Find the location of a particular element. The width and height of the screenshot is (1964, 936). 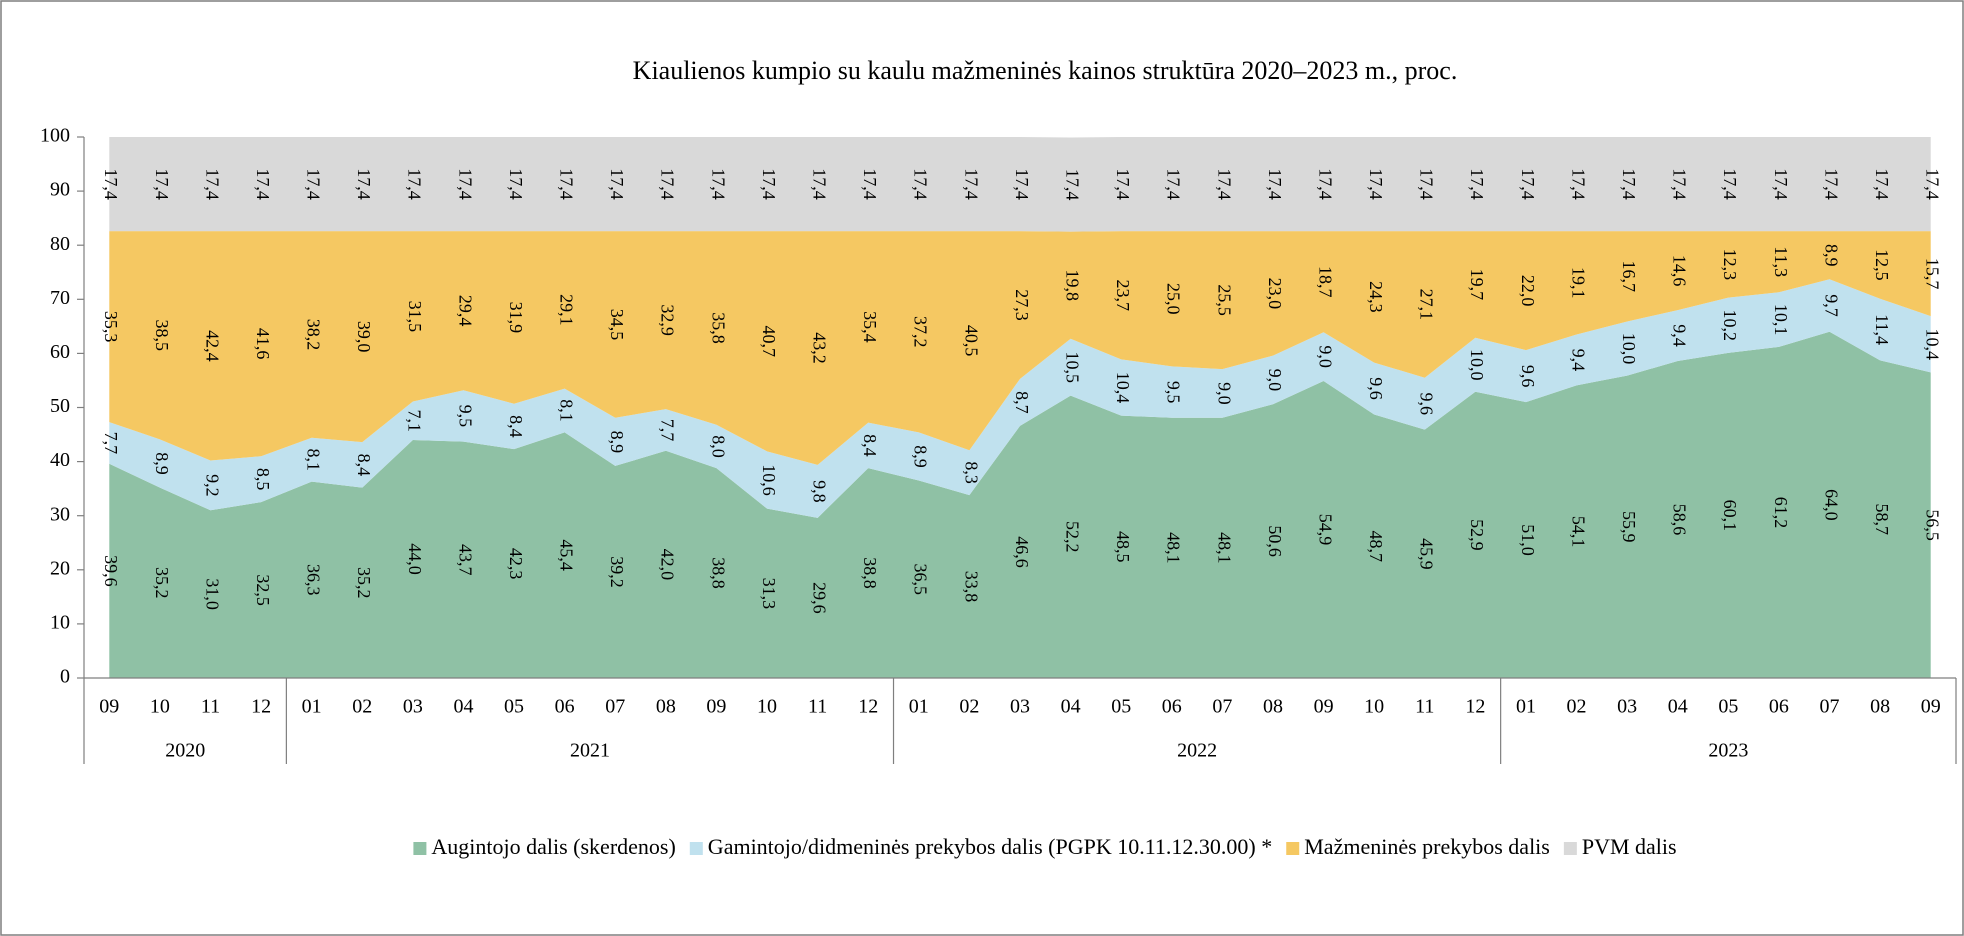

data-label: 34,5 is located at coordinates (617, 325).